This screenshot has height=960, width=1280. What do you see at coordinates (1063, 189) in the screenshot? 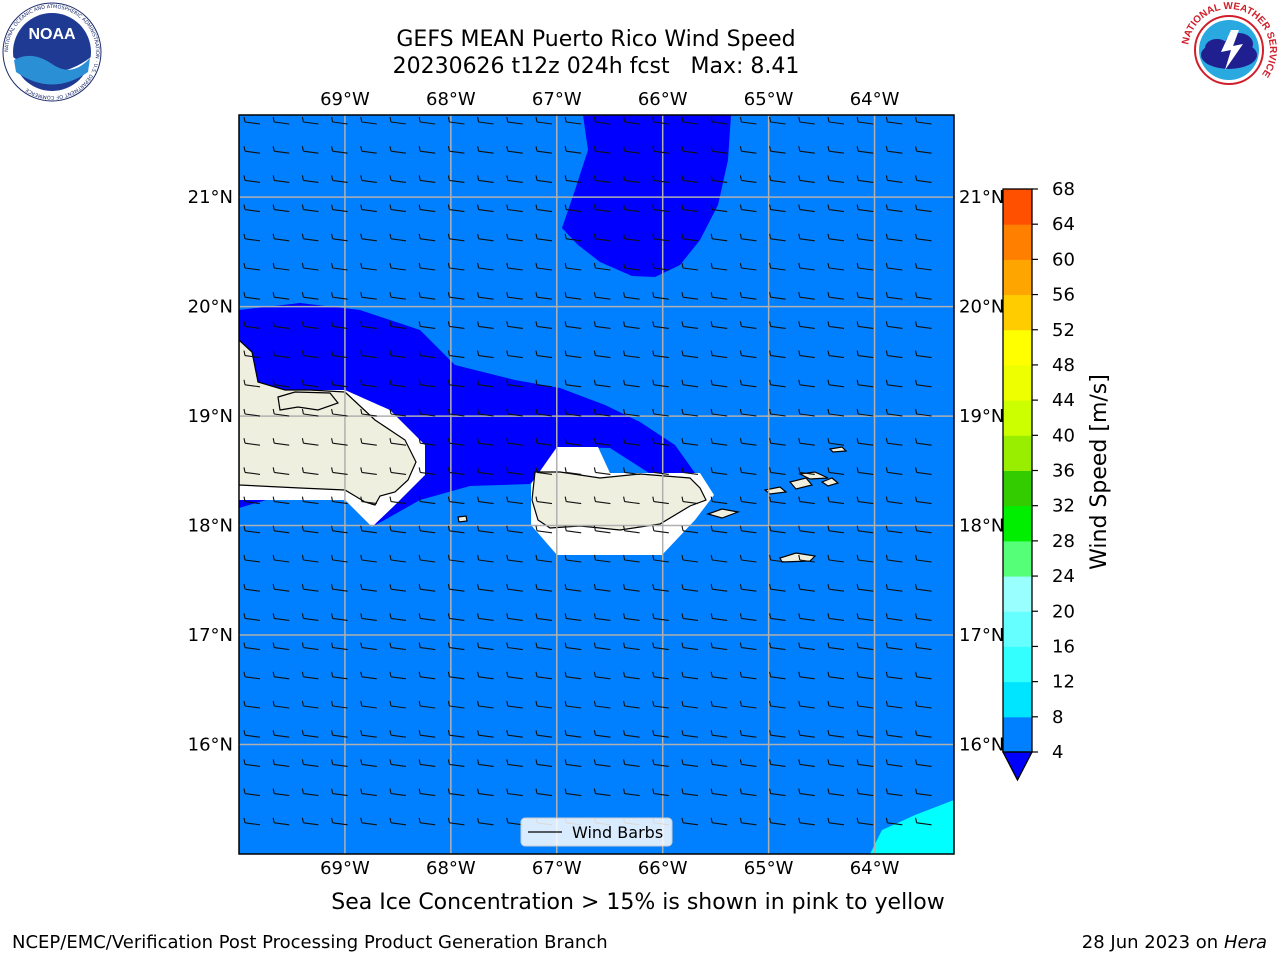
I see `colorbar-tick-label: 68` at bounding box center [1063, 189].